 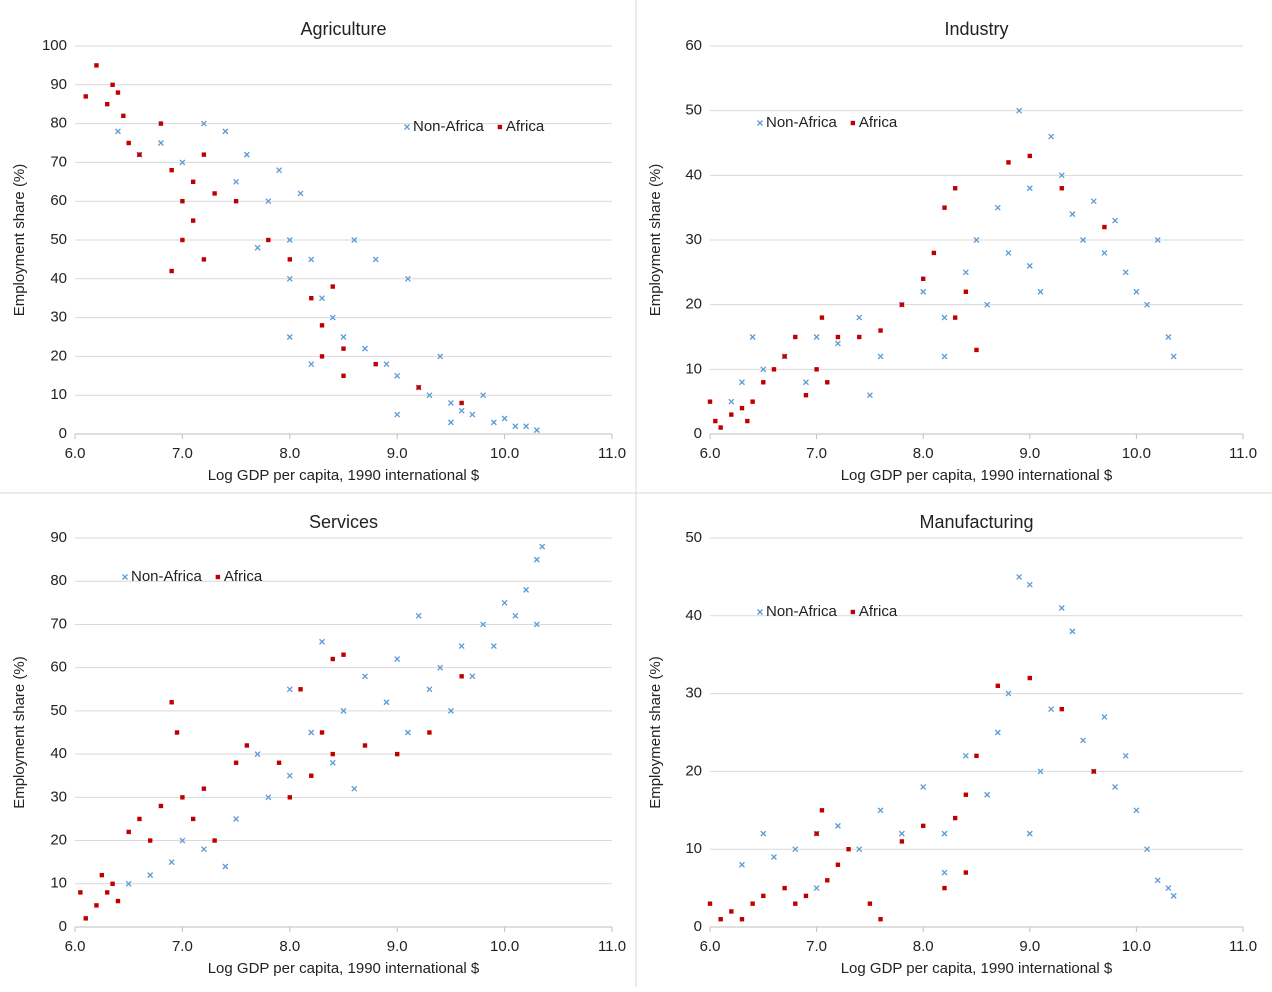 I want to click on x-axis-label: Log GDP per capita, 1990 international $, so click(x=977, y=475).